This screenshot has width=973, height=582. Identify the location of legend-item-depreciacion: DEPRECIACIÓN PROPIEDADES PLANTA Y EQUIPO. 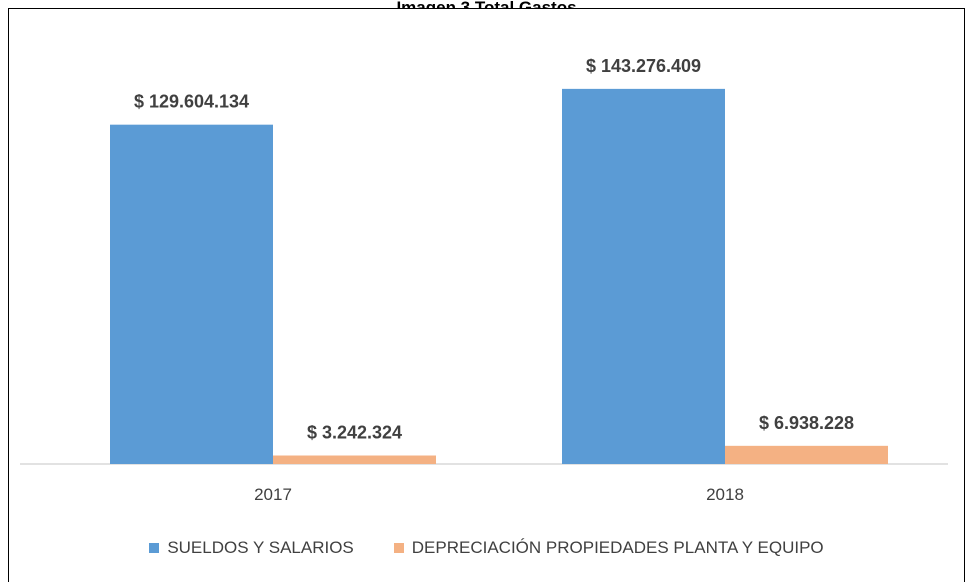
(608, 548).